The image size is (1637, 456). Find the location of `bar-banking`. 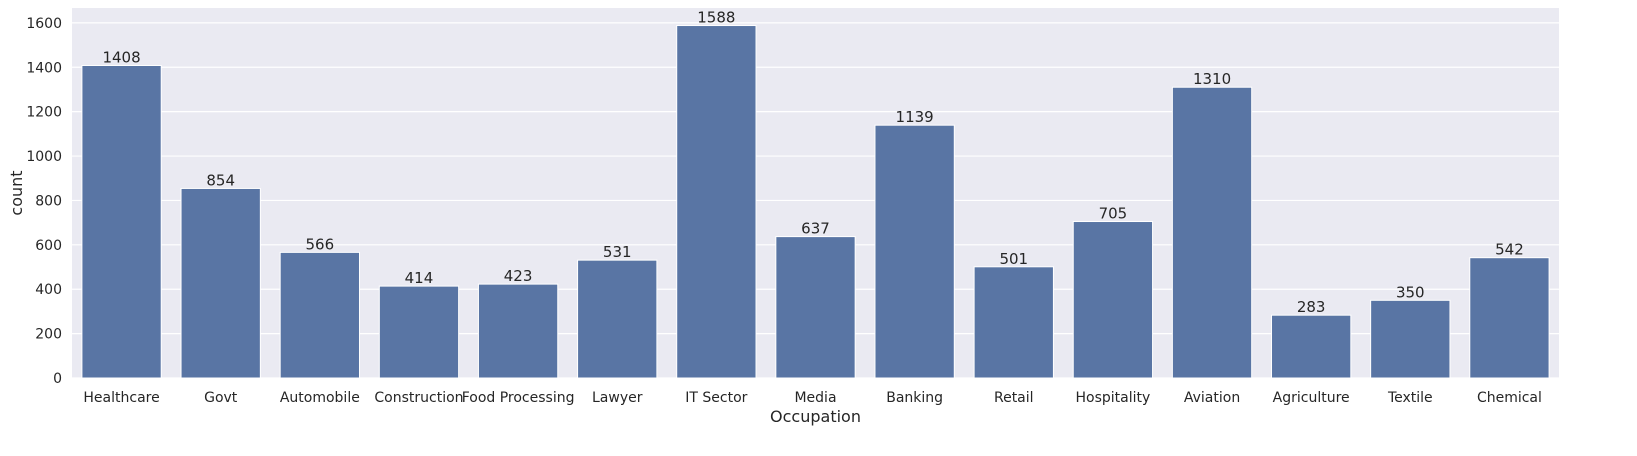

bar-banking is located at coordinates (914, 251).